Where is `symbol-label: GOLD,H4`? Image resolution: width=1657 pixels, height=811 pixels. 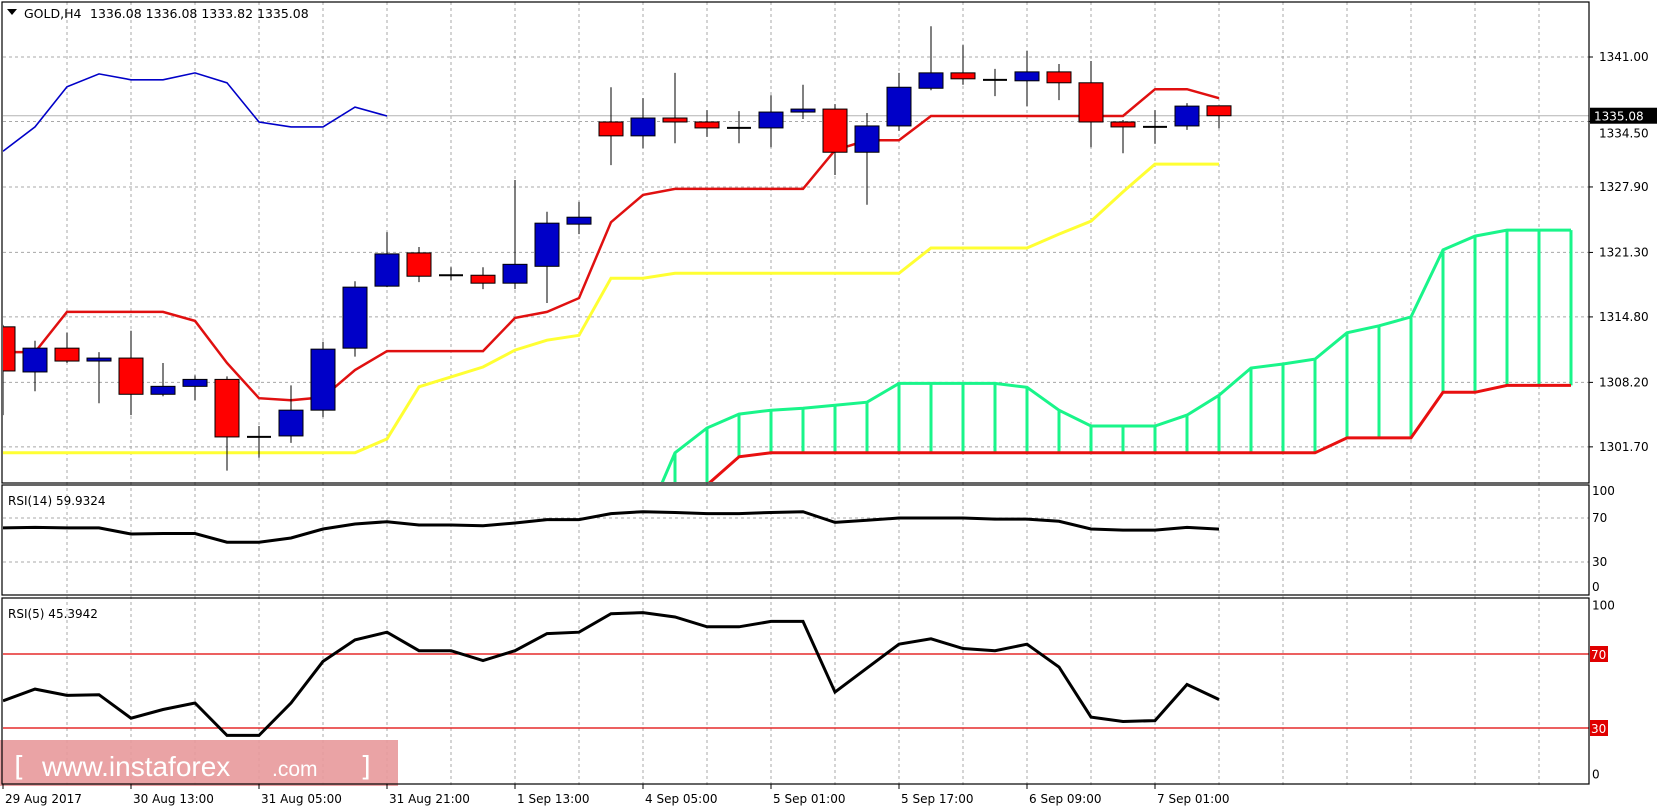
symbol-label: GOLD,H4 is located at coordinates (52, 13).